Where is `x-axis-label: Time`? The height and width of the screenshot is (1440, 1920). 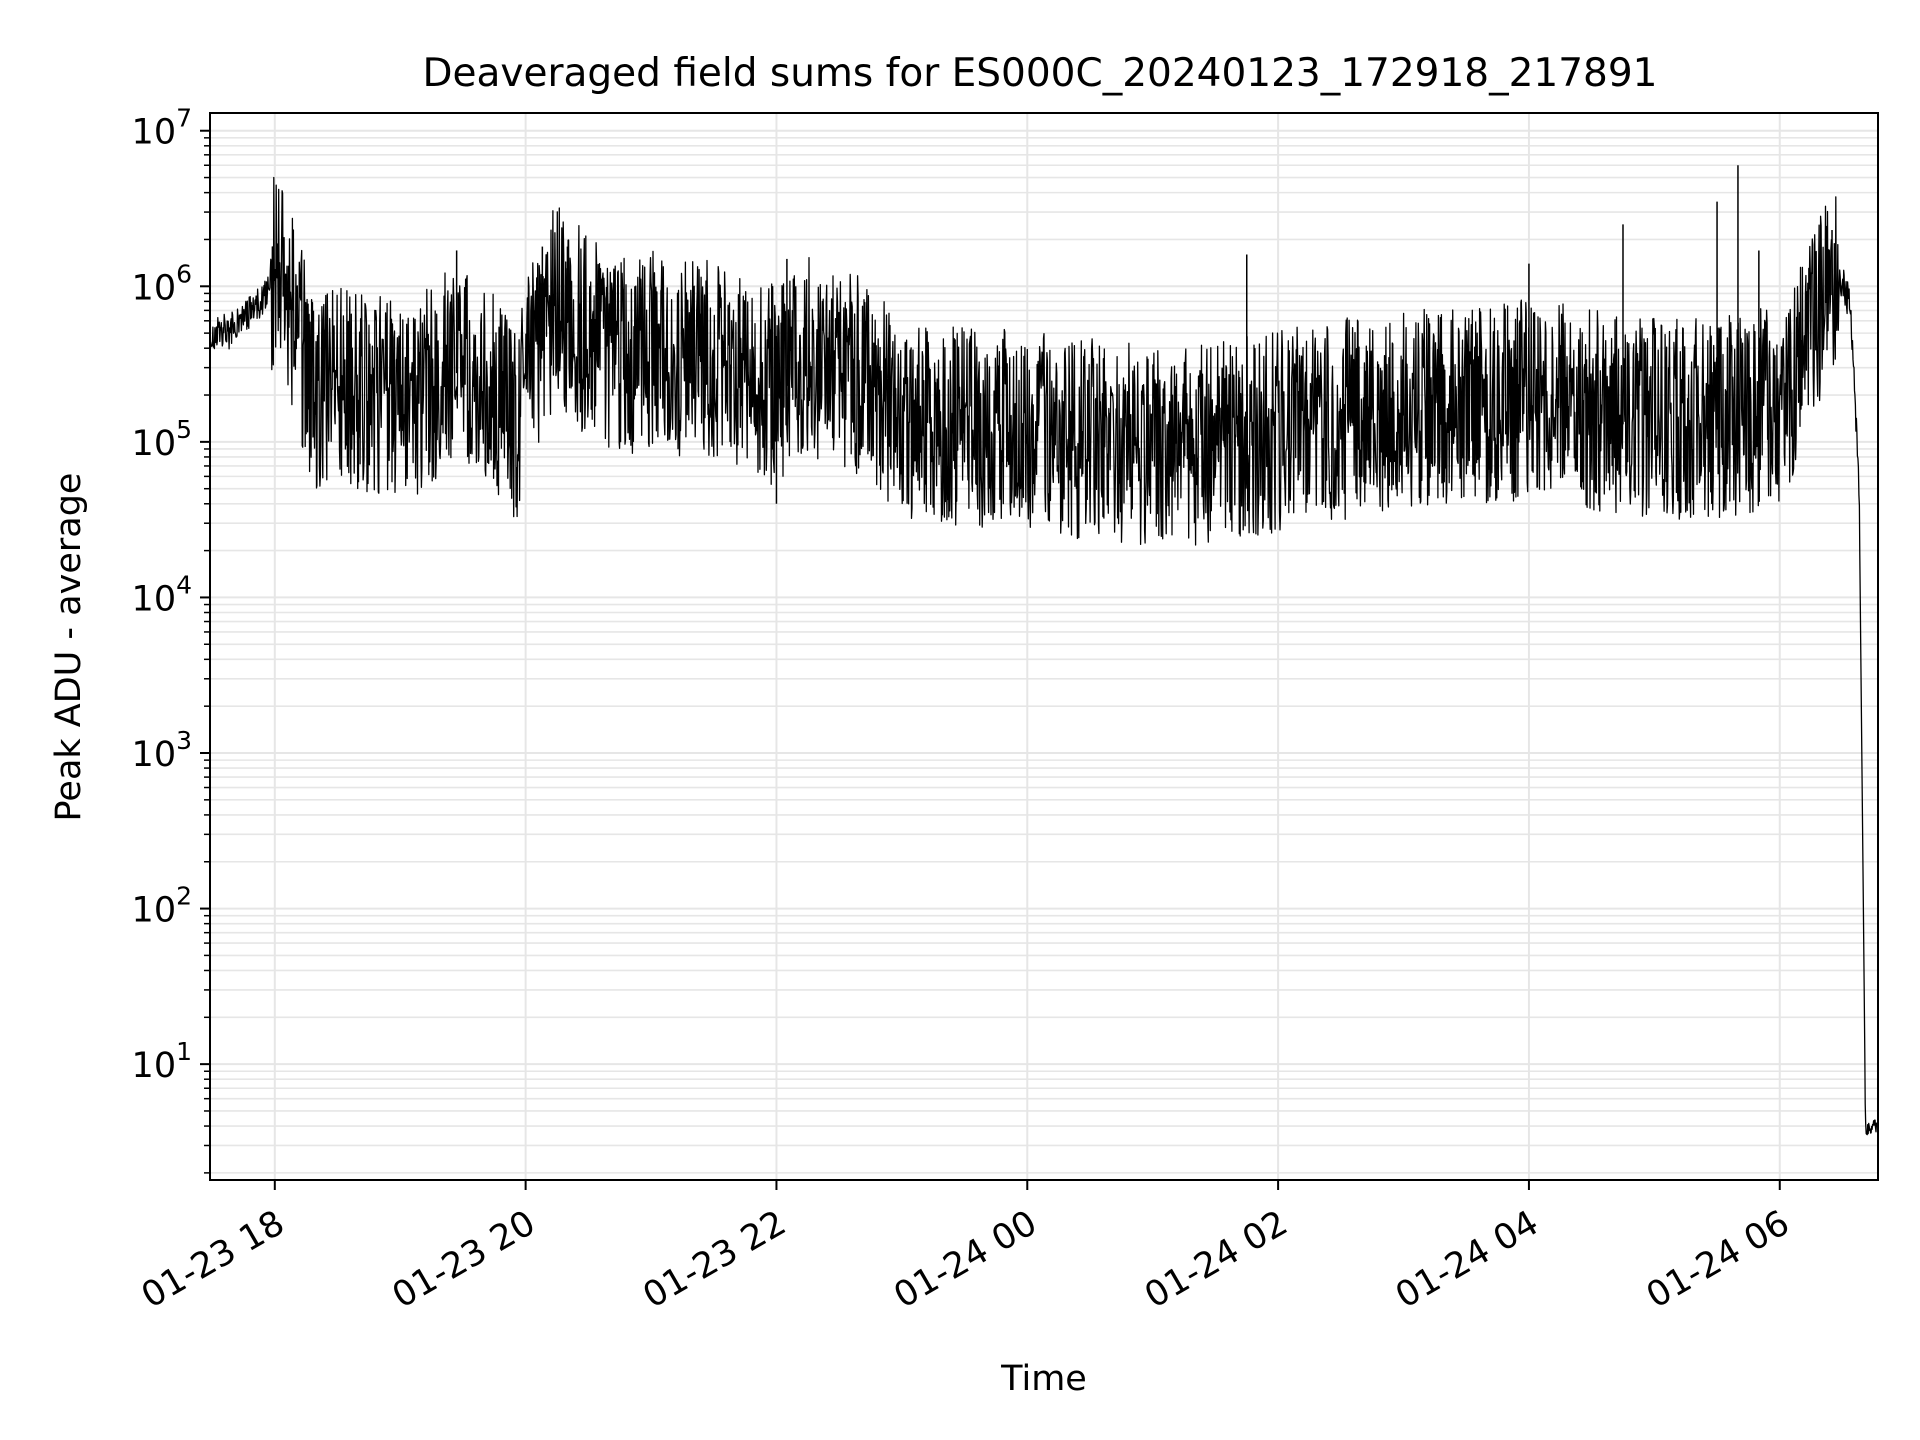 x-axis-label: Time is located at coordinates (1043, 1379).